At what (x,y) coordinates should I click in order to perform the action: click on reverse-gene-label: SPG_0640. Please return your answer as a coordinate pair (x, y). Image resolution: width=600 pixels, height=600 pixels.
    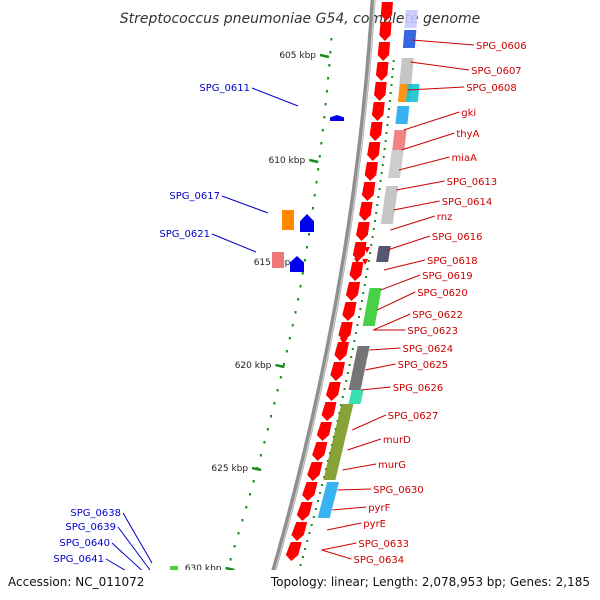
    Looking at the image, I should click on (84, 543).